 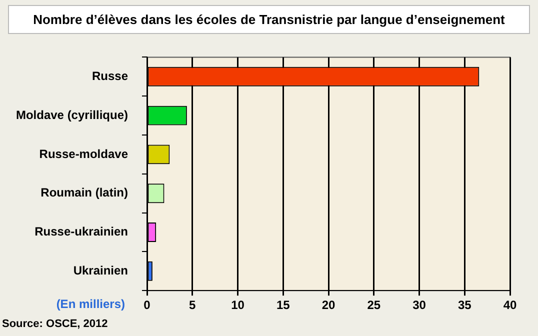 I want to click on x-tick-label: 35, so click(x=465, y=305).